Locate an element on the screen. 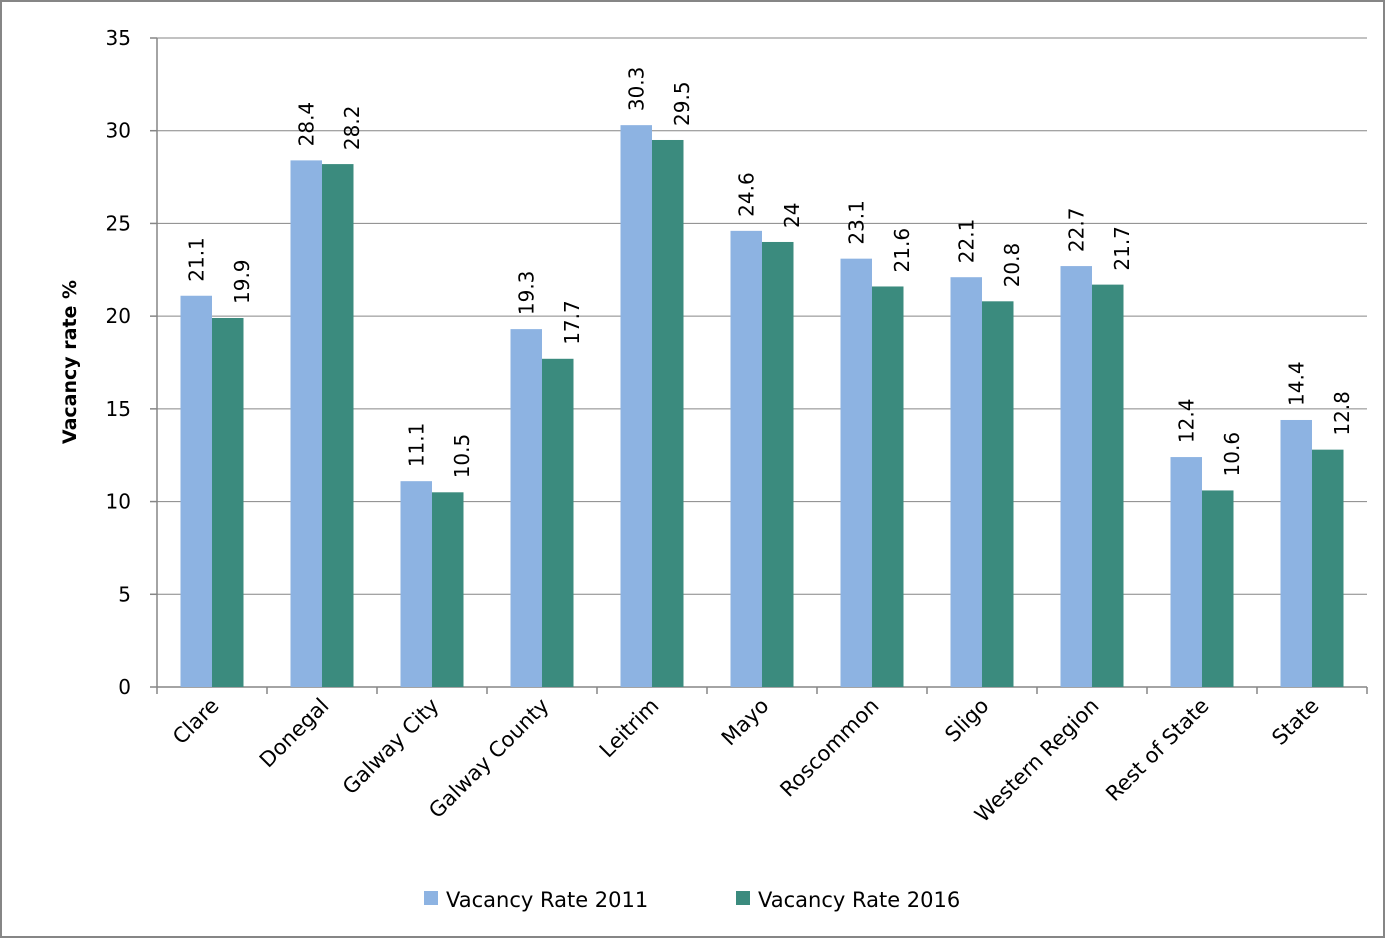  data-label: 17.7 is located at coordinates (572, 322).